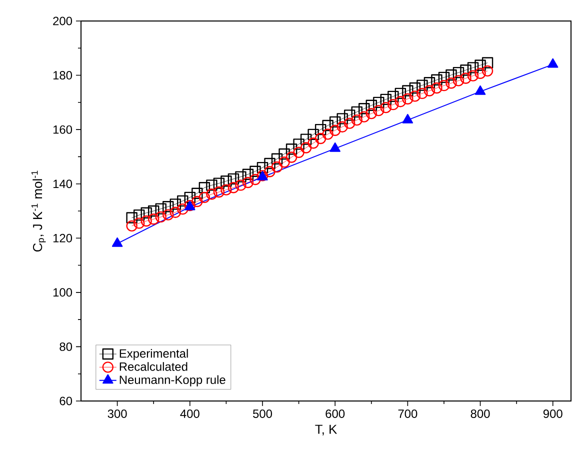 This screenshot has height=455, width=574. What do you see at coordinates (66, 346) in the screenshot?
I see `y-tick-label: 80` at bounding box center [66, 346].